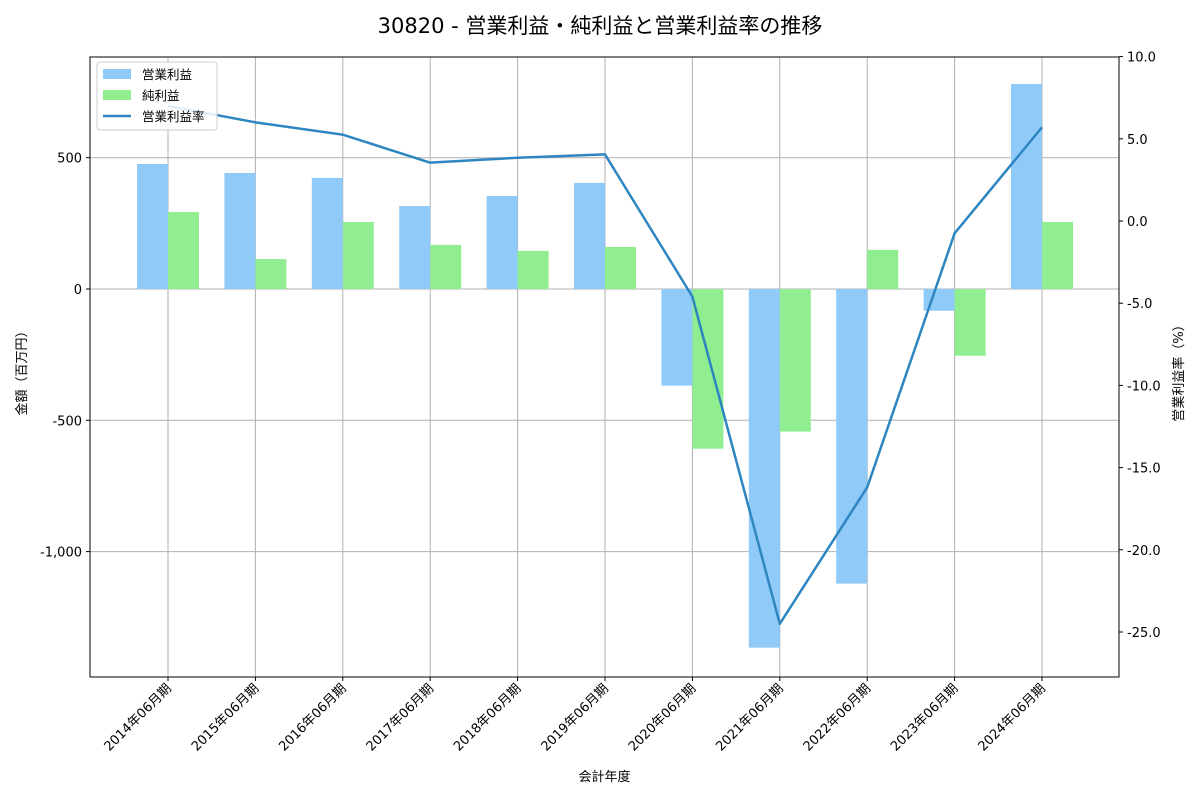 The width and height of the screenshot is (1200, 800). Describe the element at coordinates (167, 74) in the screenshot. I see `legend-item-label: 営業利益` at that location.